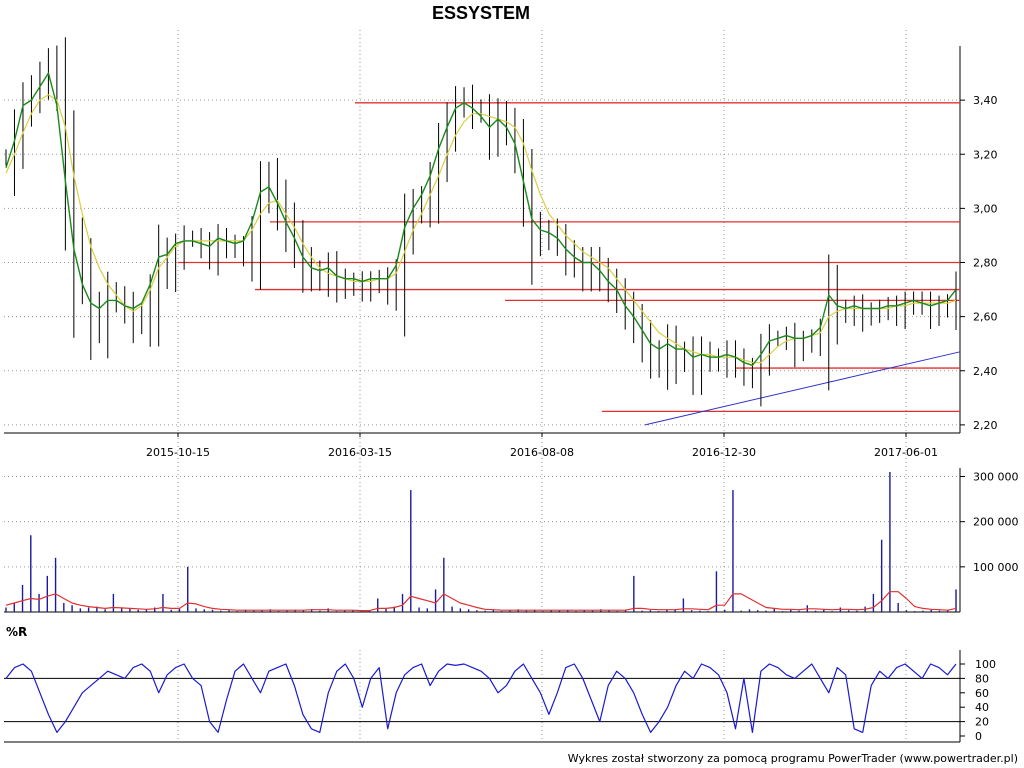  Describe the element at coordinates (985, 154) in the screenshot. I see `price-tick-label: 3,20` at that location.